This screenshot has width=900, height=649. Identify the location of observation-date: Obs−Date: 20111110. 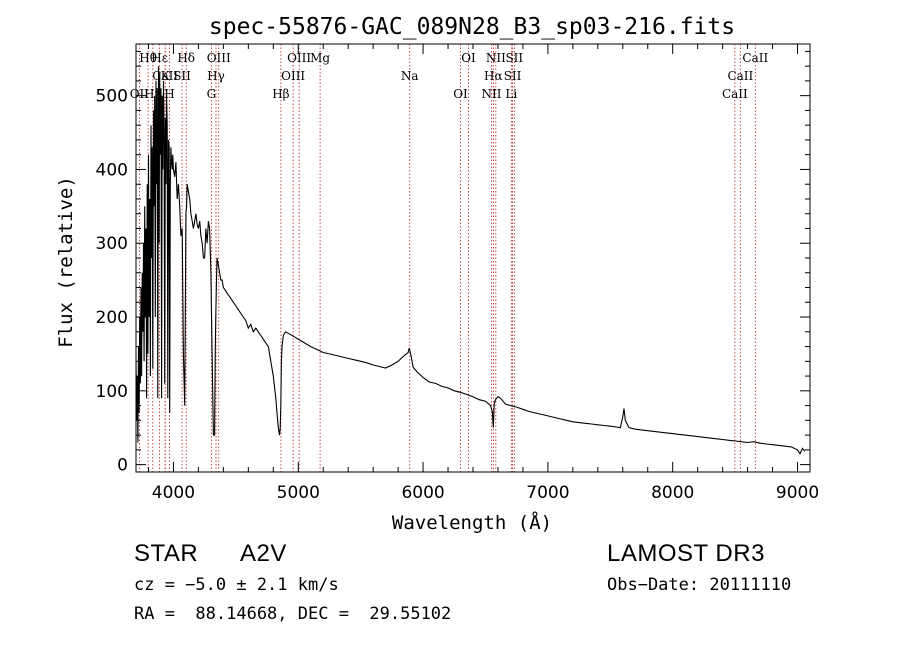
(699, 585).